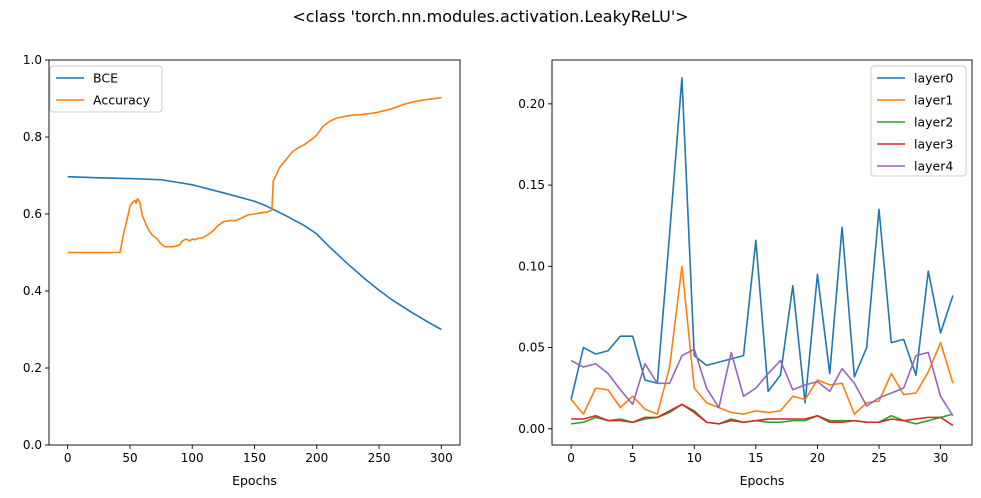 The height and width of the screenshot is (498, 981). What do you see at coordinates (531, 266) in the screenshot?
I see `y-tick-label: 0.10` at bounding box center [531, 266].